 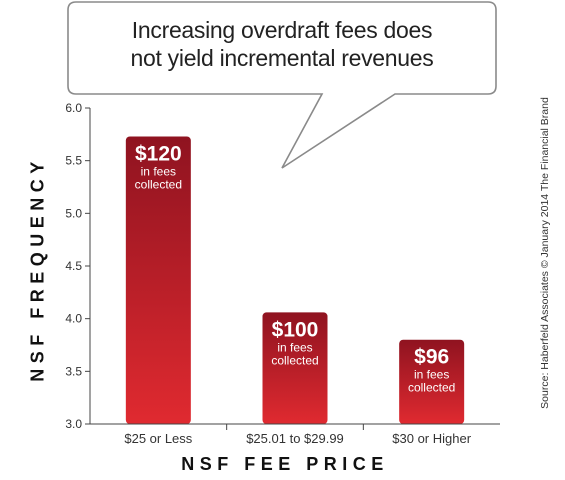 What do you see at coordinates (73, 319) in the screenshot?
I see `y-tick-label: 4.0` at bounding box center [73, 319].